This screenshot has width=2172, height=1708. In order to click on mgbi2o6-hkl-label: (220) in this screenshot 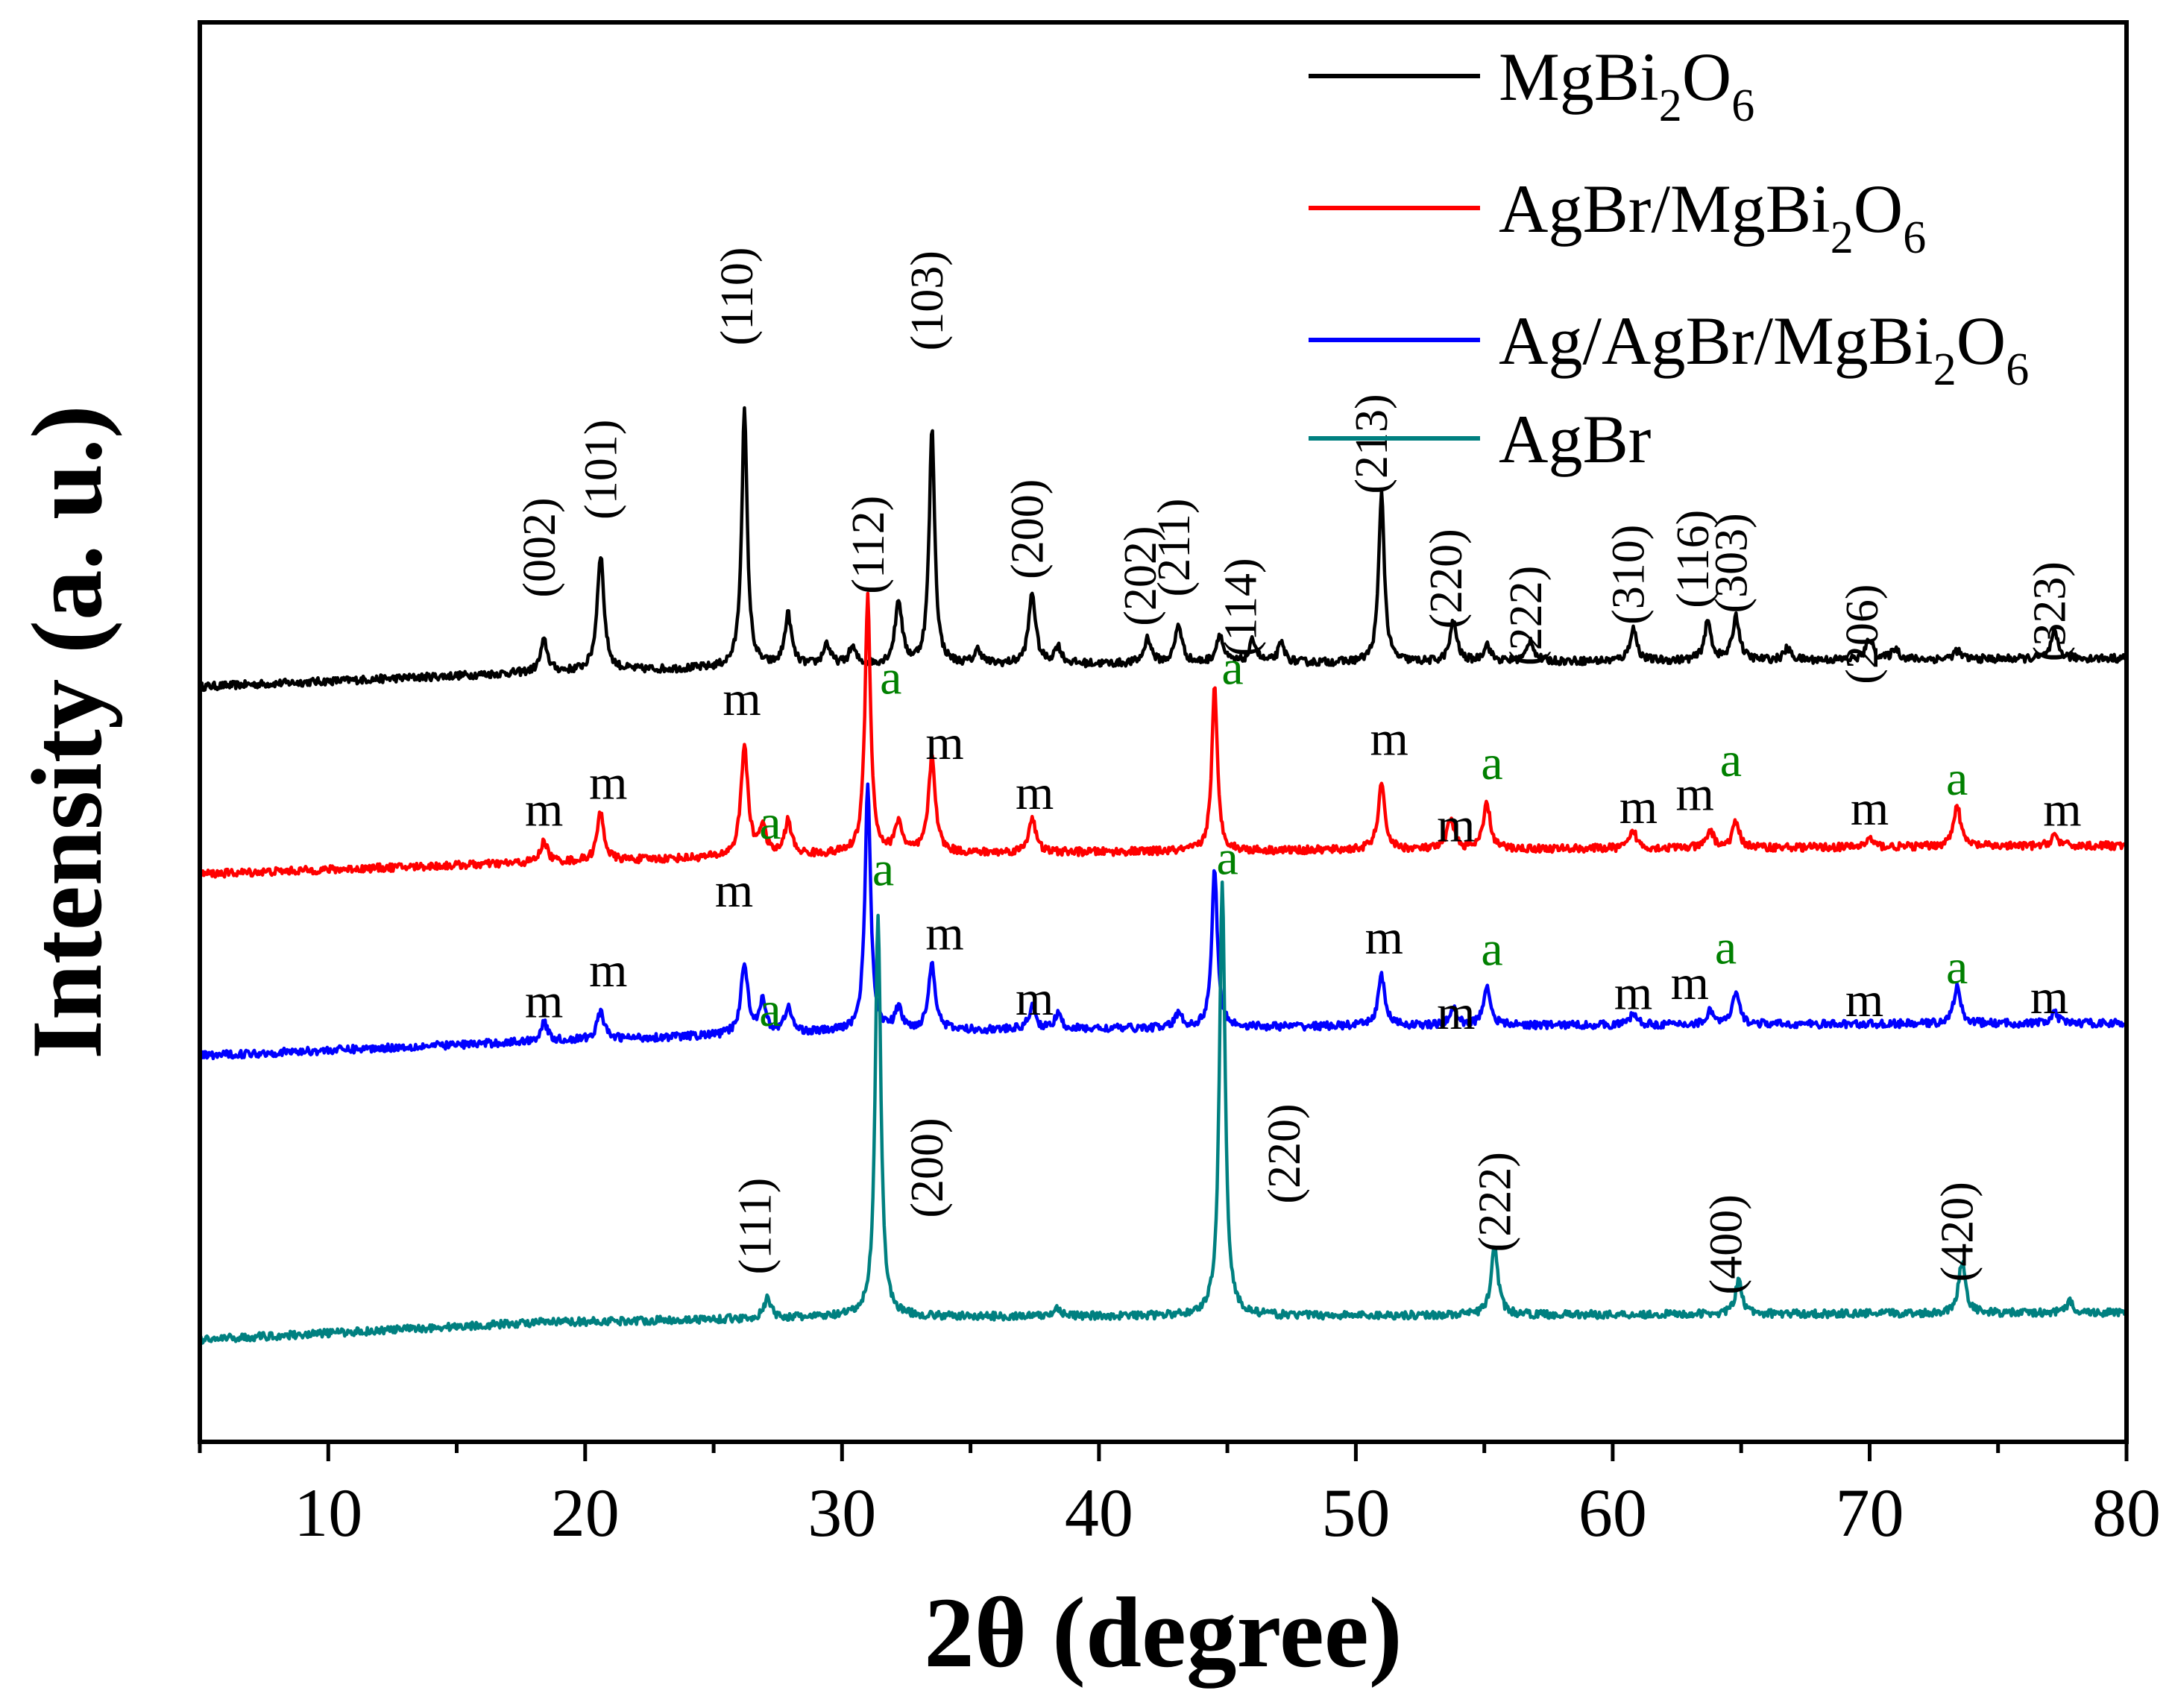, I will do `click(1446, 578)`.